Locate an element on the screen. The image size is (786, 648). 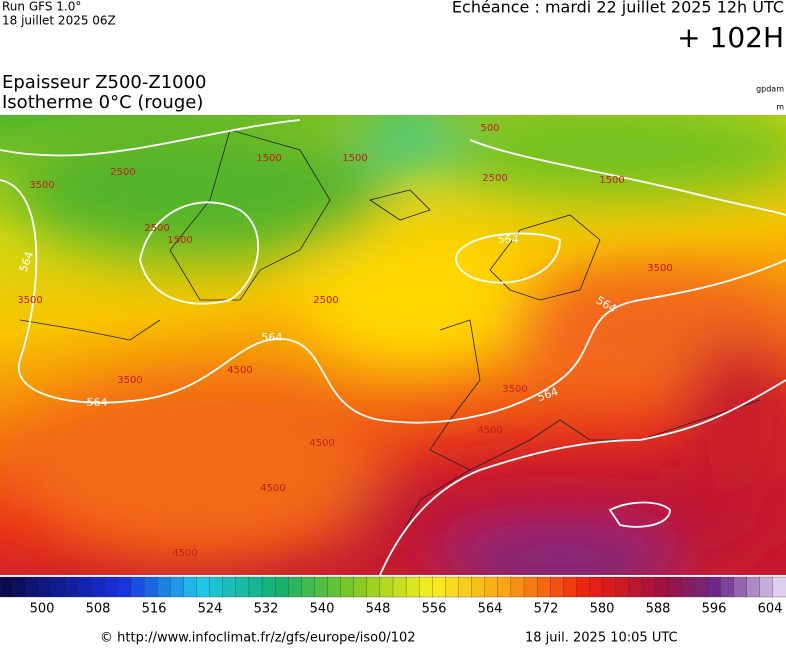
colorbar-tick-label: 564 is located at coordinates (490, 609).